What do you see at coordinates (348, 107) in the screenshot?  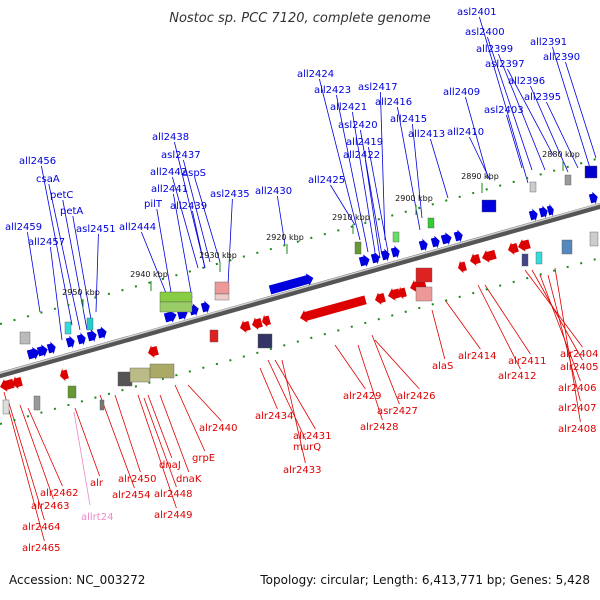 I see `gene-label-all2421: all2421` at bounding box center [348, 107].